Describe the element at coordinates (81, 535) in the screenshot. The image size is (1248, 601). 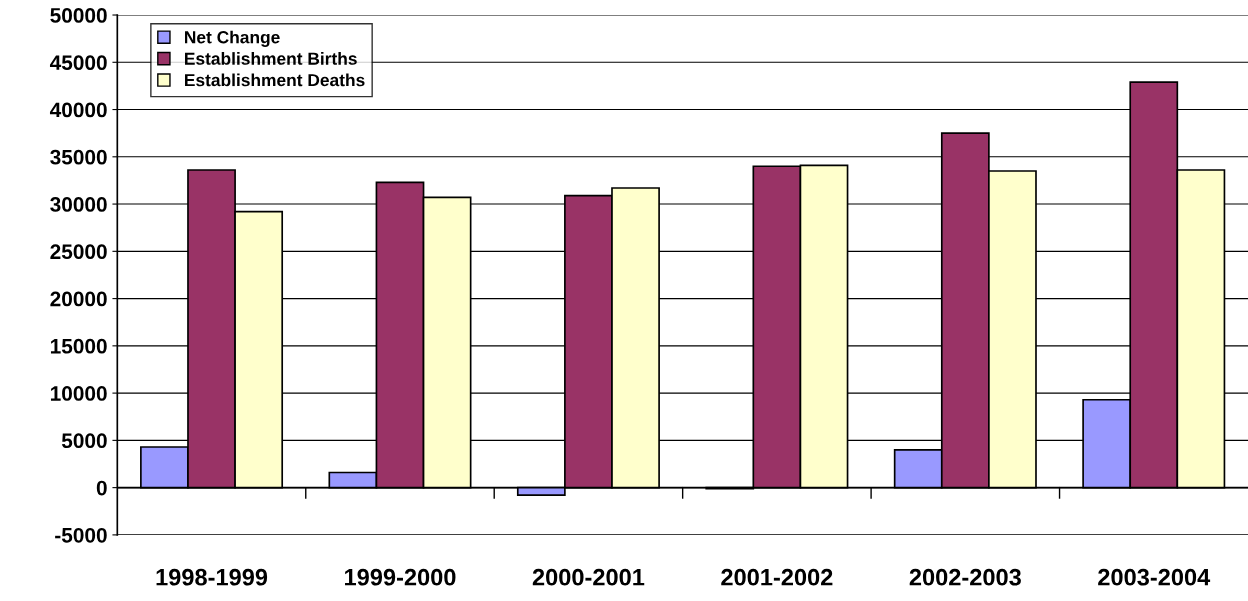
I see `y-tick-label: -5000` at that location.